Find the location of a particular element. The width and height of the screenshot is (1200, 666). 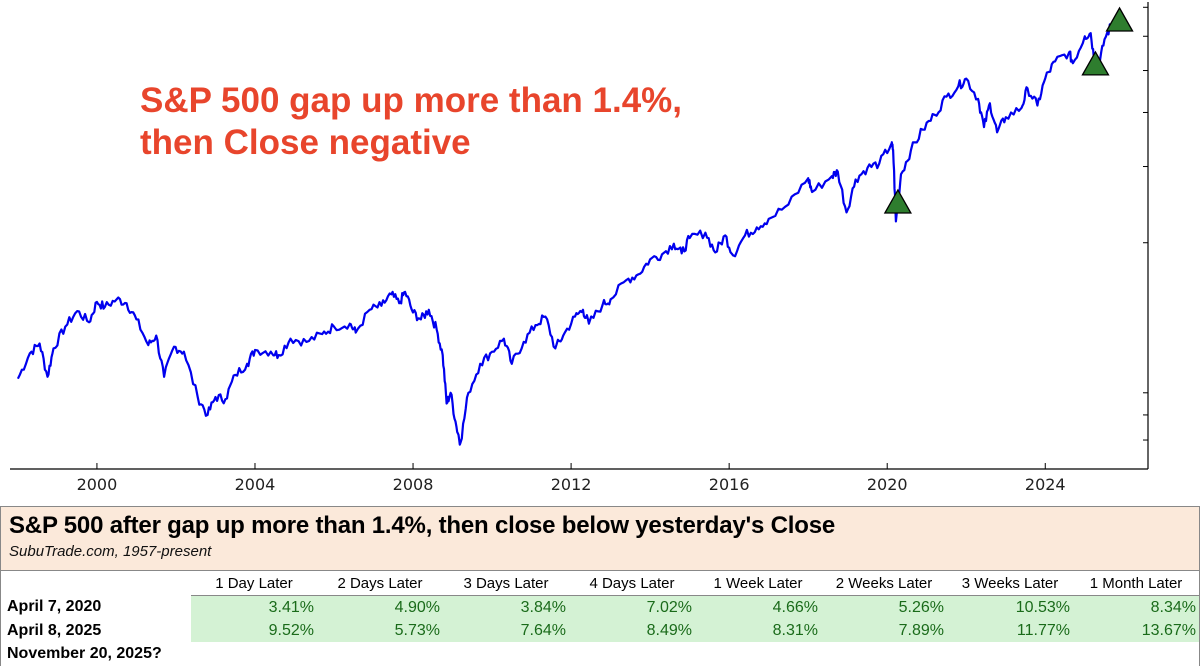

col-header: 1 Week Later is located at coordinates (758, 583).